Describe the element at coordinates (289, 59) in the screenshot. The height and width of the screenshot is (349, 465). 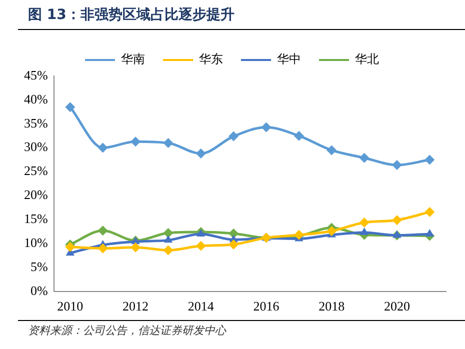
I see `legend-label: 华中` at that location.